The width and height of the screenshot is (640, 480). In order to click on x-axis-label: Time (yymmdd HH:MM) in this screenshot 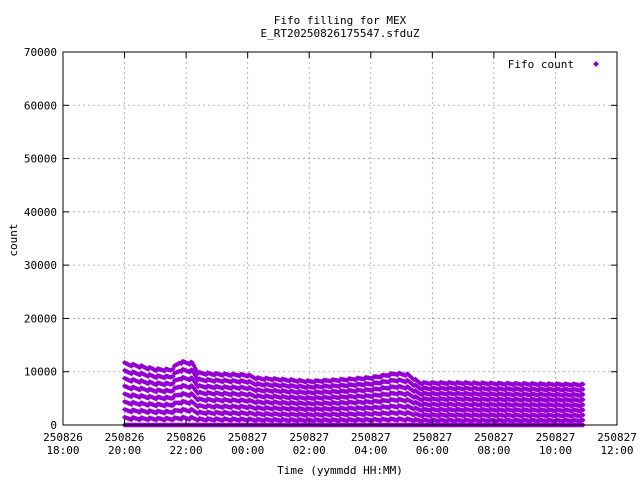, I will do `click(340, 470)`.